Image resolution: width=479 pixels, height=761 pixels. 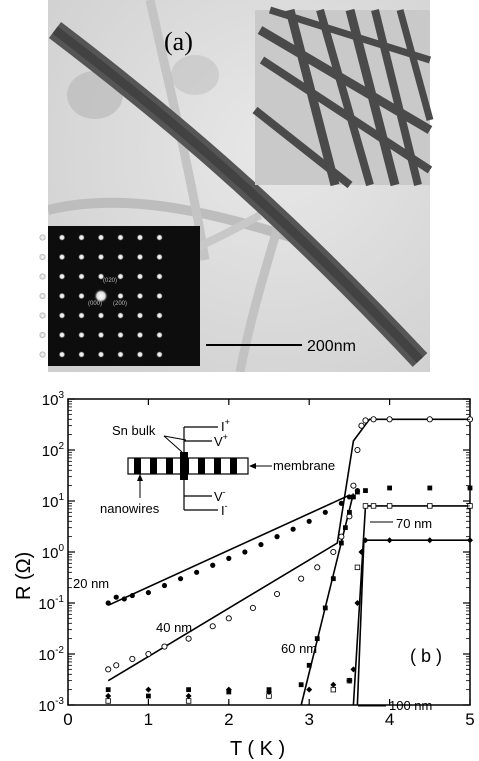 I want to click on nanowires-label: nanowires, so click(x=130, y=508).